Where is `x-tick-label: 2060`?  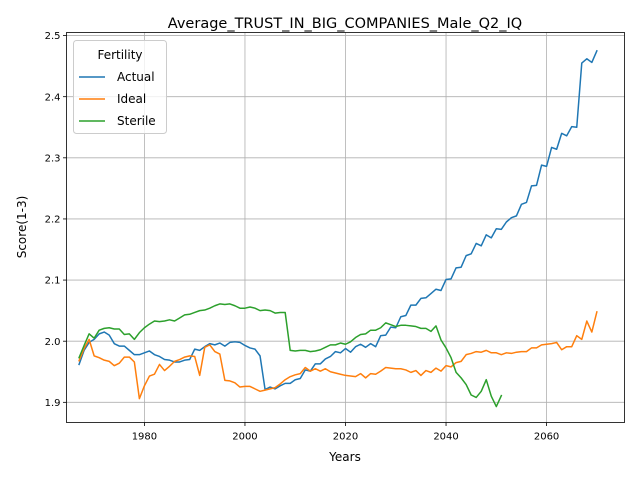 x-tick-label: 2060 is located at coordinates (546, 437).